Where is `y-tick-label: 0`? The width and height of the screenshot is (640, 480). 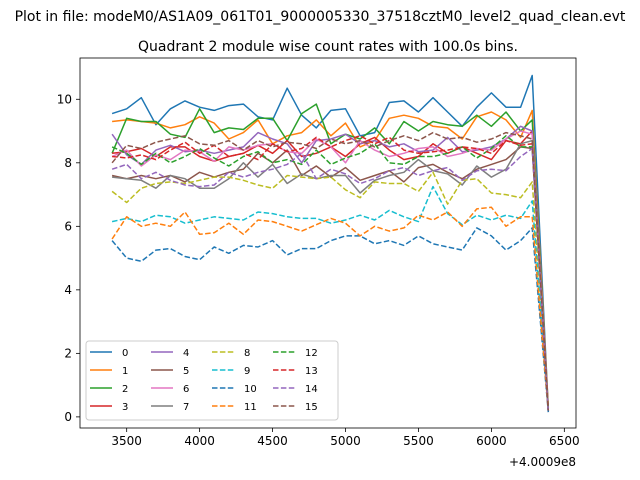
y-tick-label: 0 is located at coordinates (68, 417).